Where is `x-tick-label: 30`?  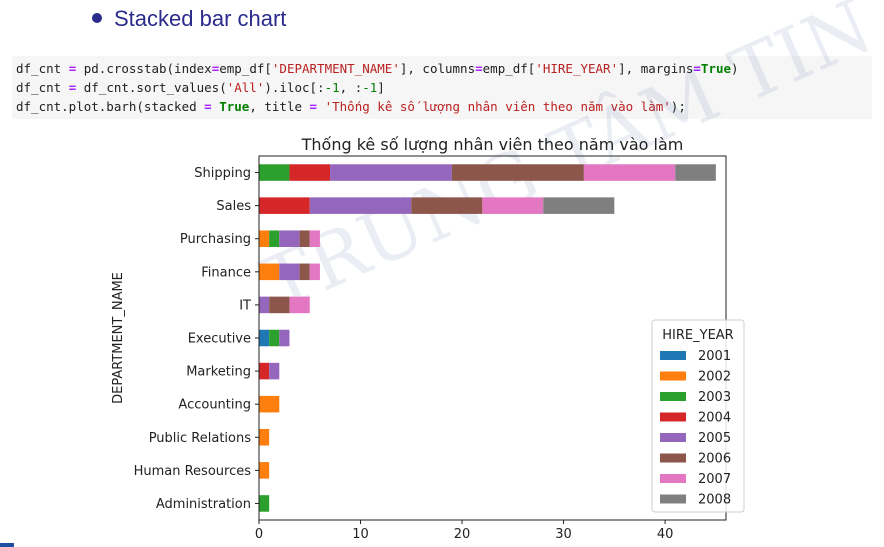
x-tick-label: 30 is located at coordinates (563, 534).